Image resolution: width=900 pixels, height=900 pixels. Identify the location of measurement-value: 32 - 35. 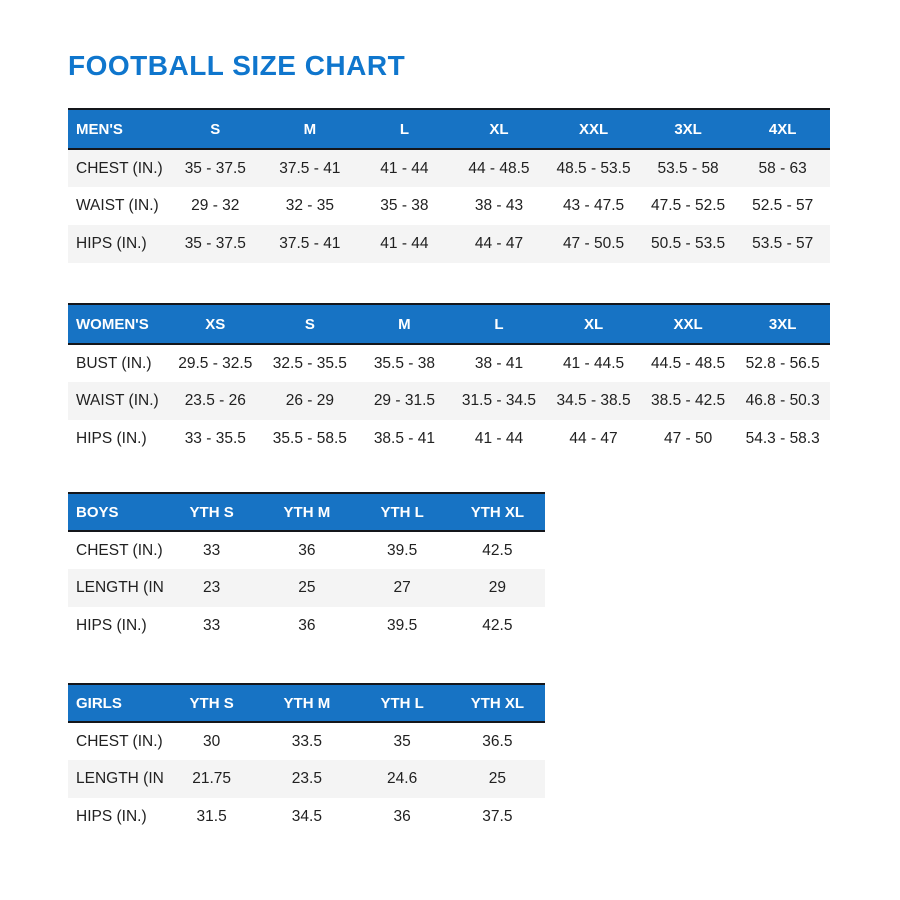
(309, 205).